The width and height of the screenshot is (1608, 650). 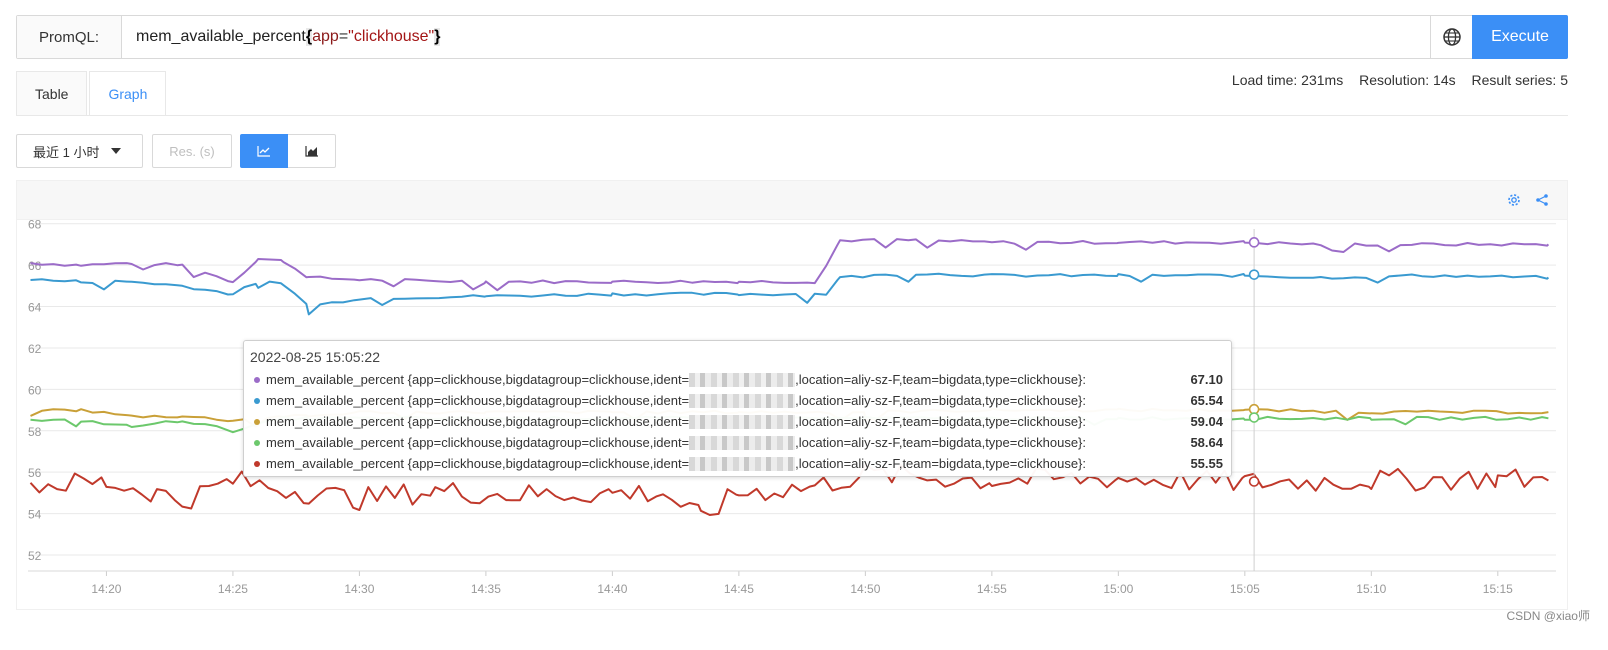 I want to click on caret-down-icon, so click(x=116, y=151).